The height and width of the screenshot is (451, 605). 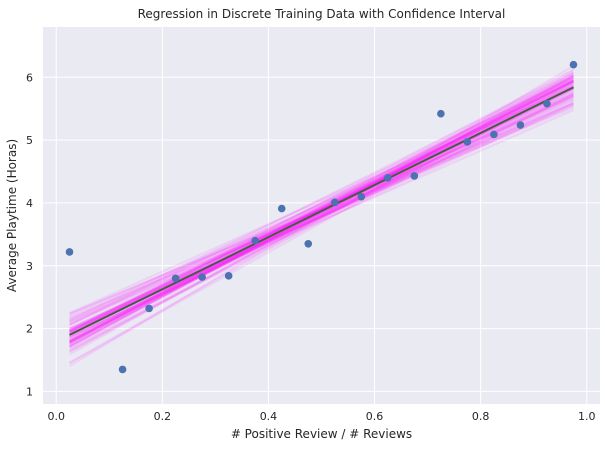 I want to click on y-tick-label: 4, so click(x=29, y=203).